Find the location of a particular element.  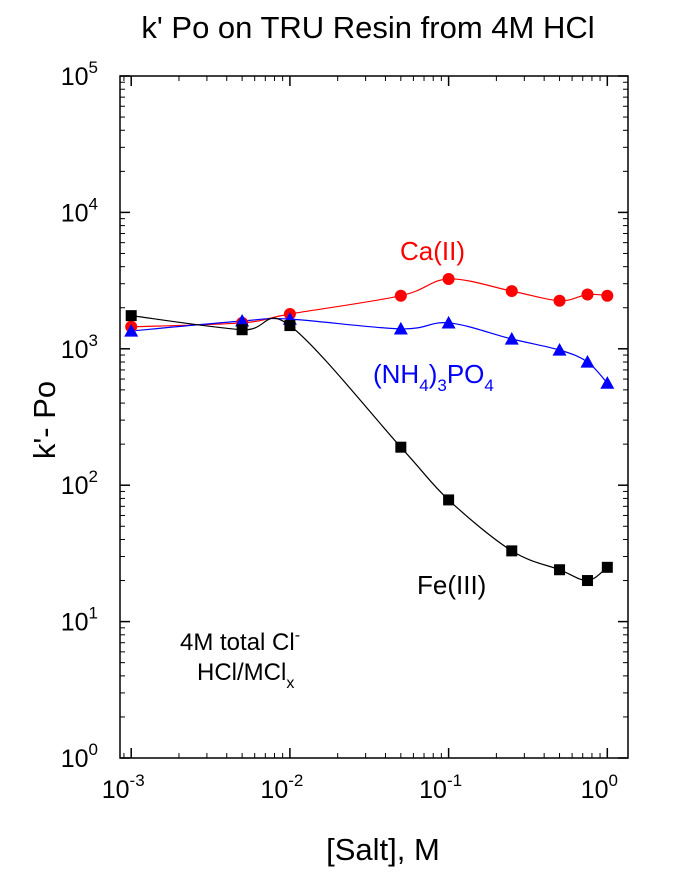

x-tick-exp: -2 is located at coordinates (295, 780).